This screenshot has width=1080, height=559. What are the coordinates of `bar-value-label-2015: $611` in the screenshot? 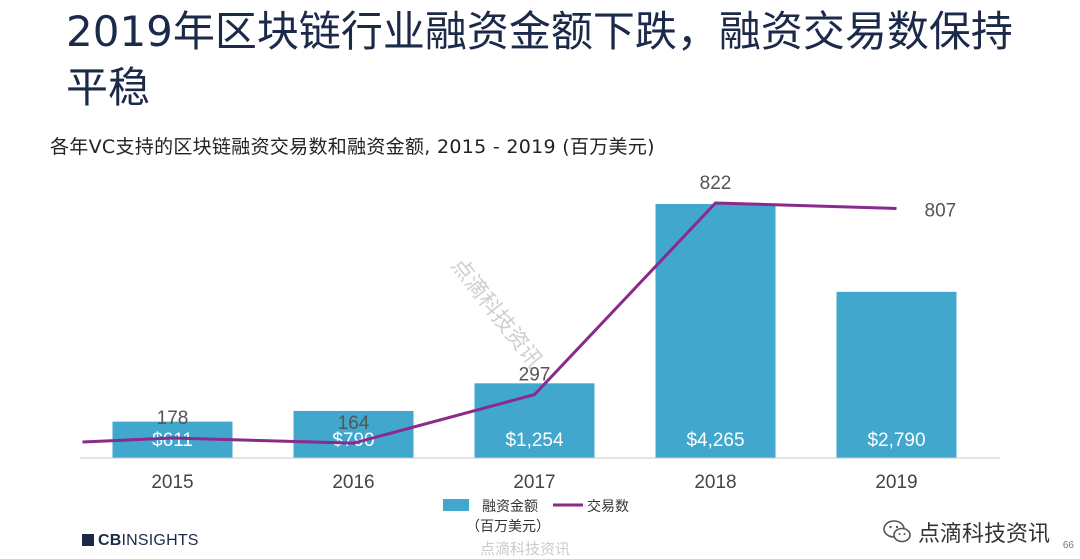 It's located at (172, 440).